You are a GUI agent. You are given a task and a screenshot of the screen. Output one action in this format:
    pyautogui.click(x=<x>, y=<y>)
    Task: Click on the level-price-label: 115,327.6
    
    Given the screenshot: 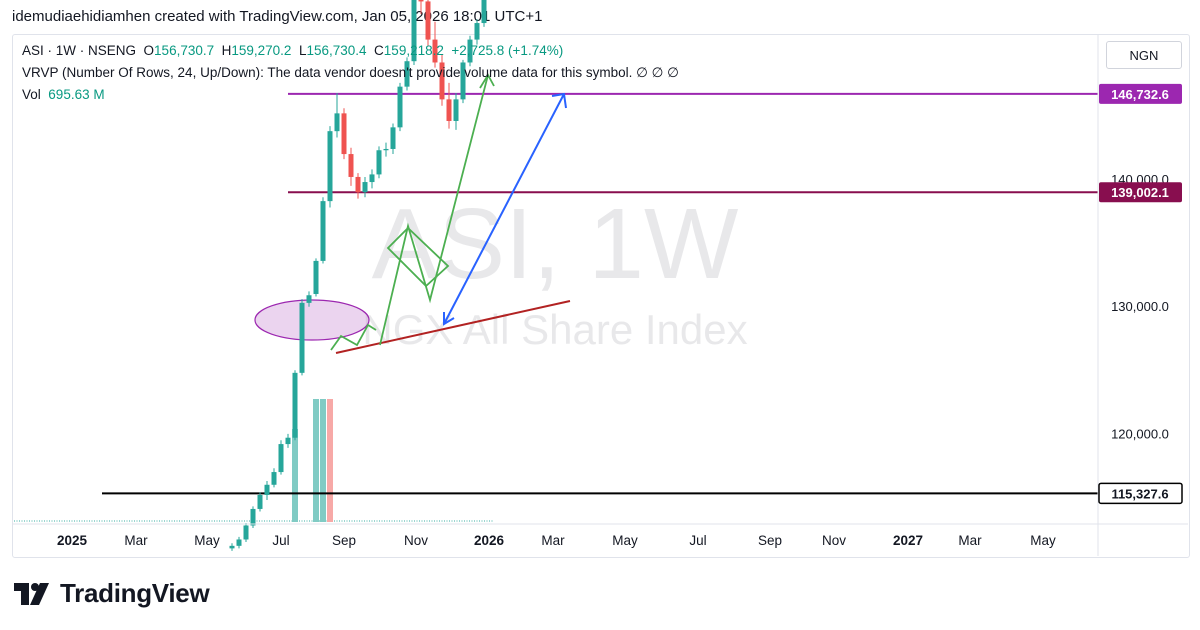 What is the action you would take?
    pyautogui.click(x=1139, y=493)
    